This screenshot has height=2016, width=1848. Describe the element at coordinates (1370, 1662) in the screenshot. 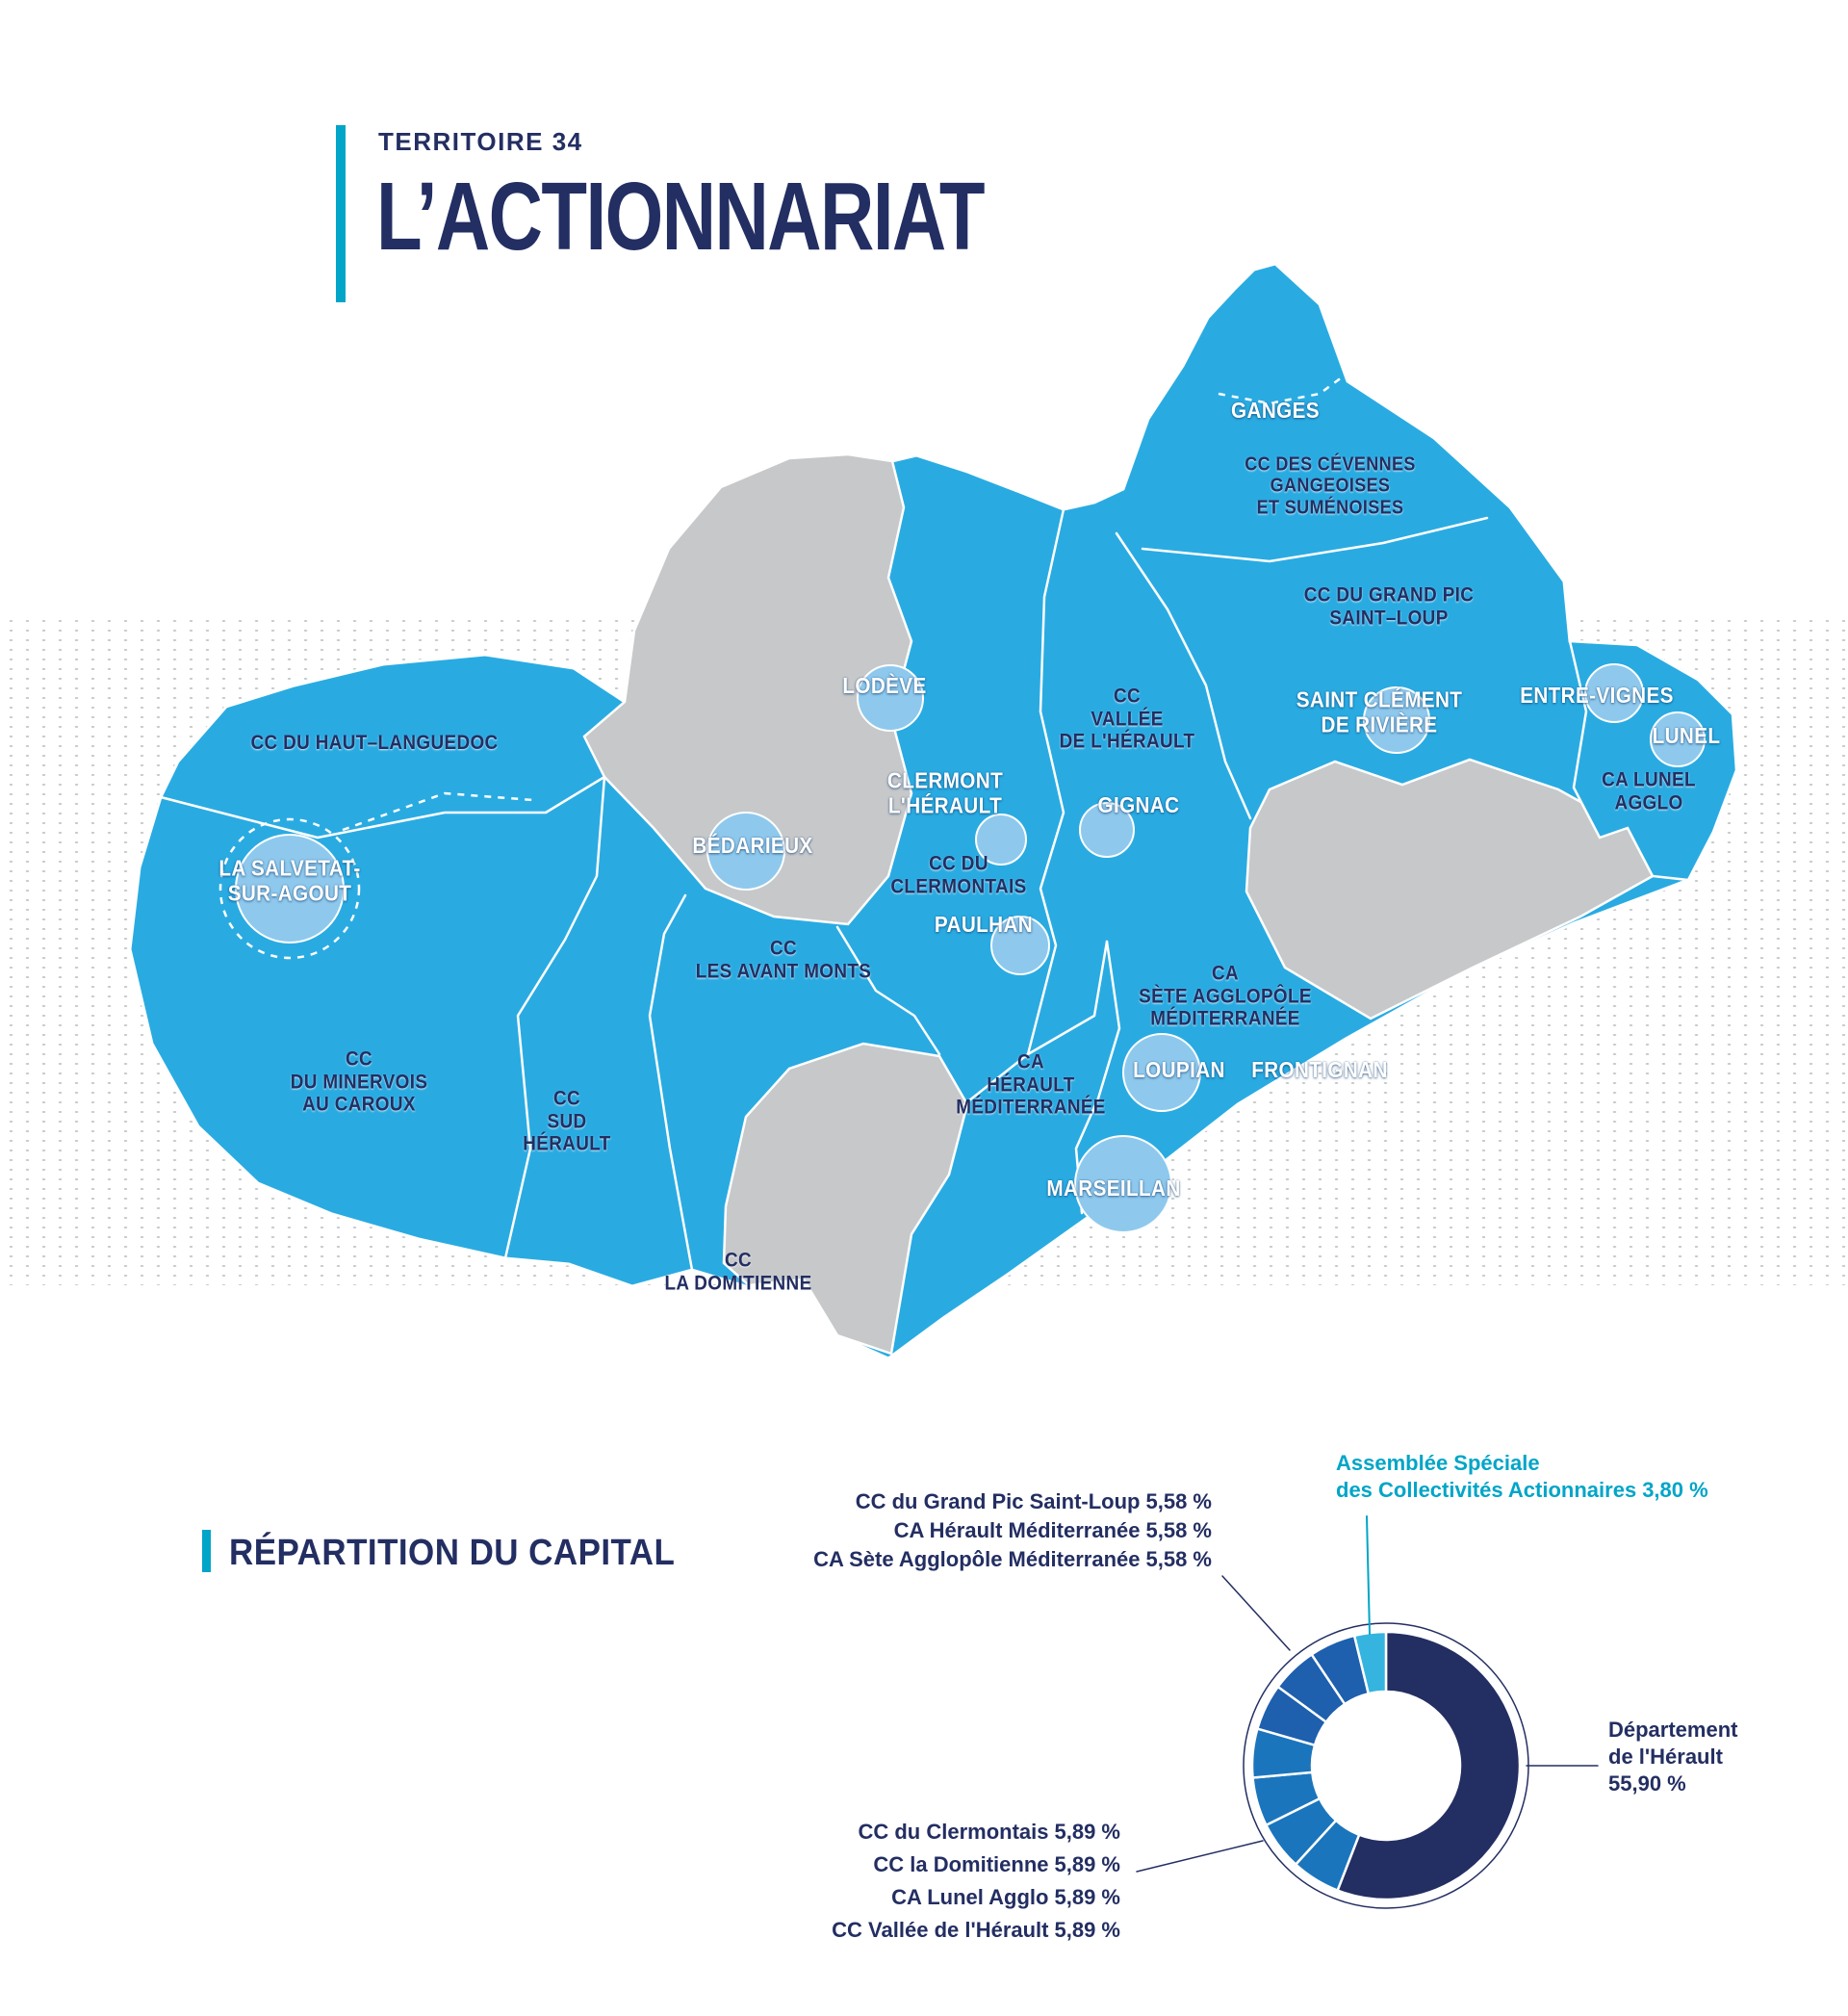

I see `donut-segment-assembl-e-sp-ciale-des-collectivit-s-actionnaires` at that location.